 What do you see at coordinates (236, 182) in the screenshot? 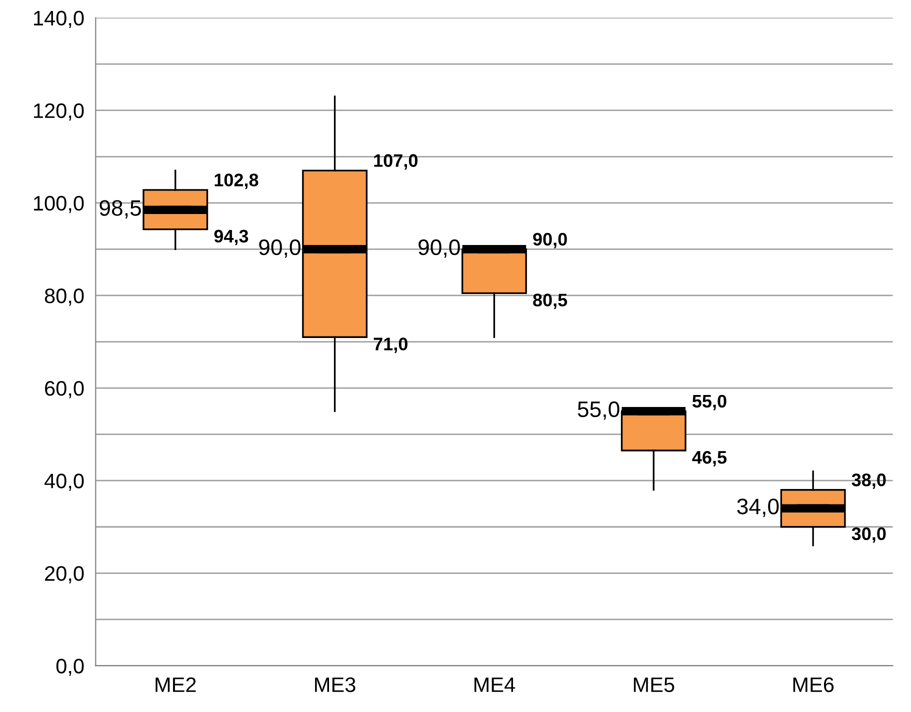
I see `annotation: 102,8` at bounding box center [236, 182].